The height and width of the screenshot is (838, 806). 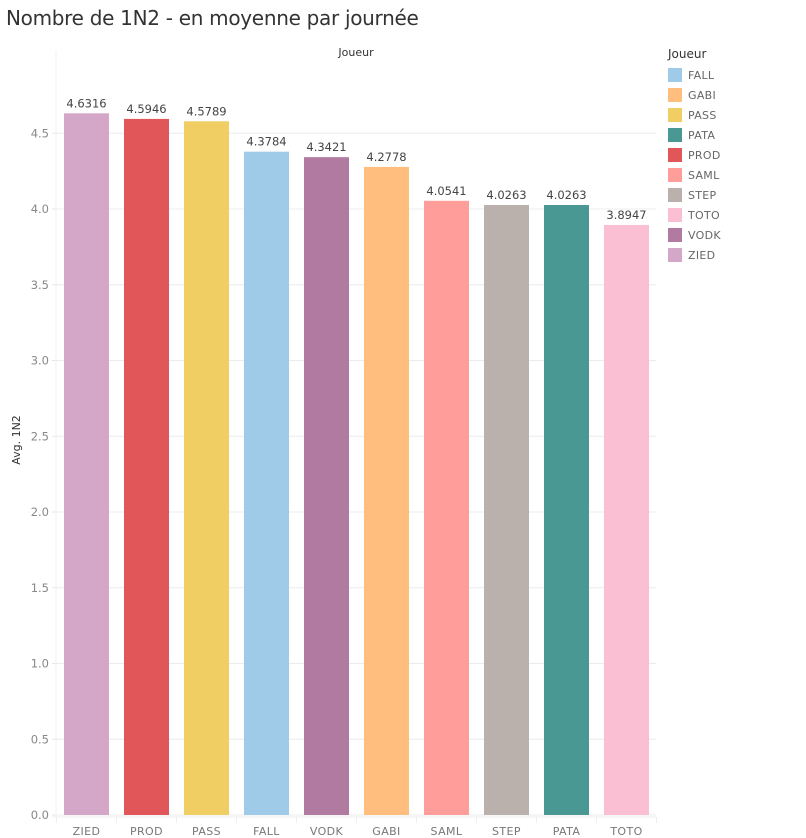 I want to click on data-label: 4.5946, so click(x=146, y=109).